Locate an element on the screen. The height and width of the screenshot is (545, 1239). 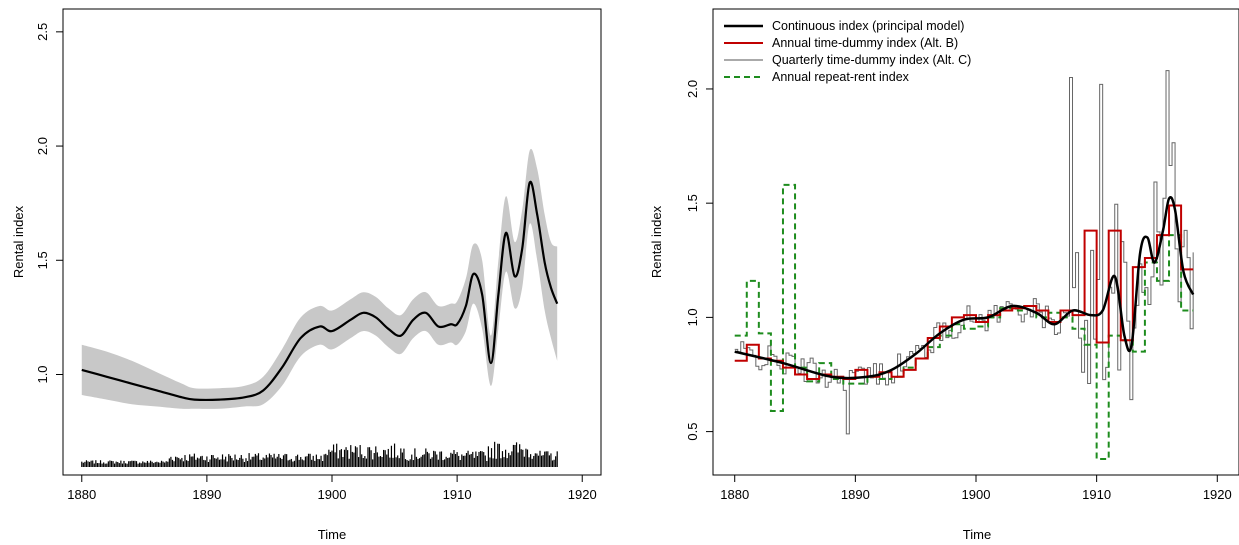
annual-index-path is located at coordinates (964, 292).